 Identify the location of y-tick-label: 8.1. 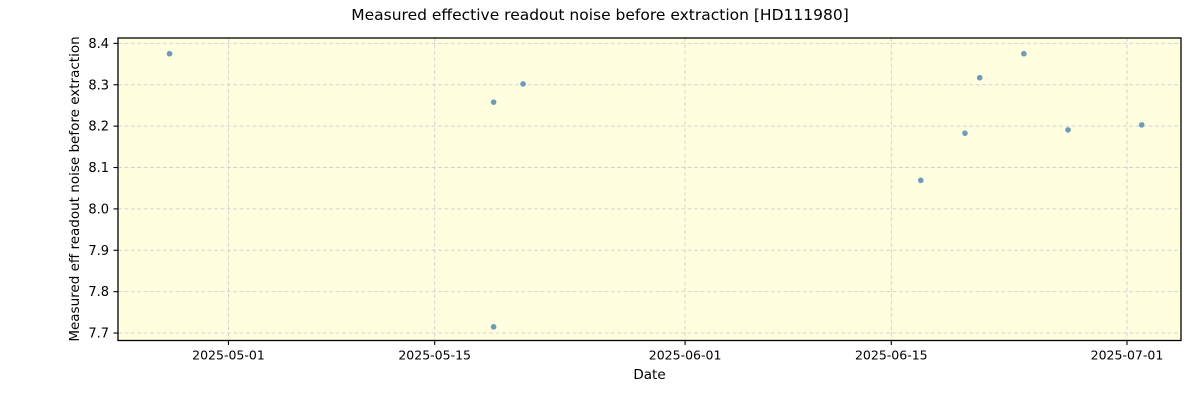
(98, 168).